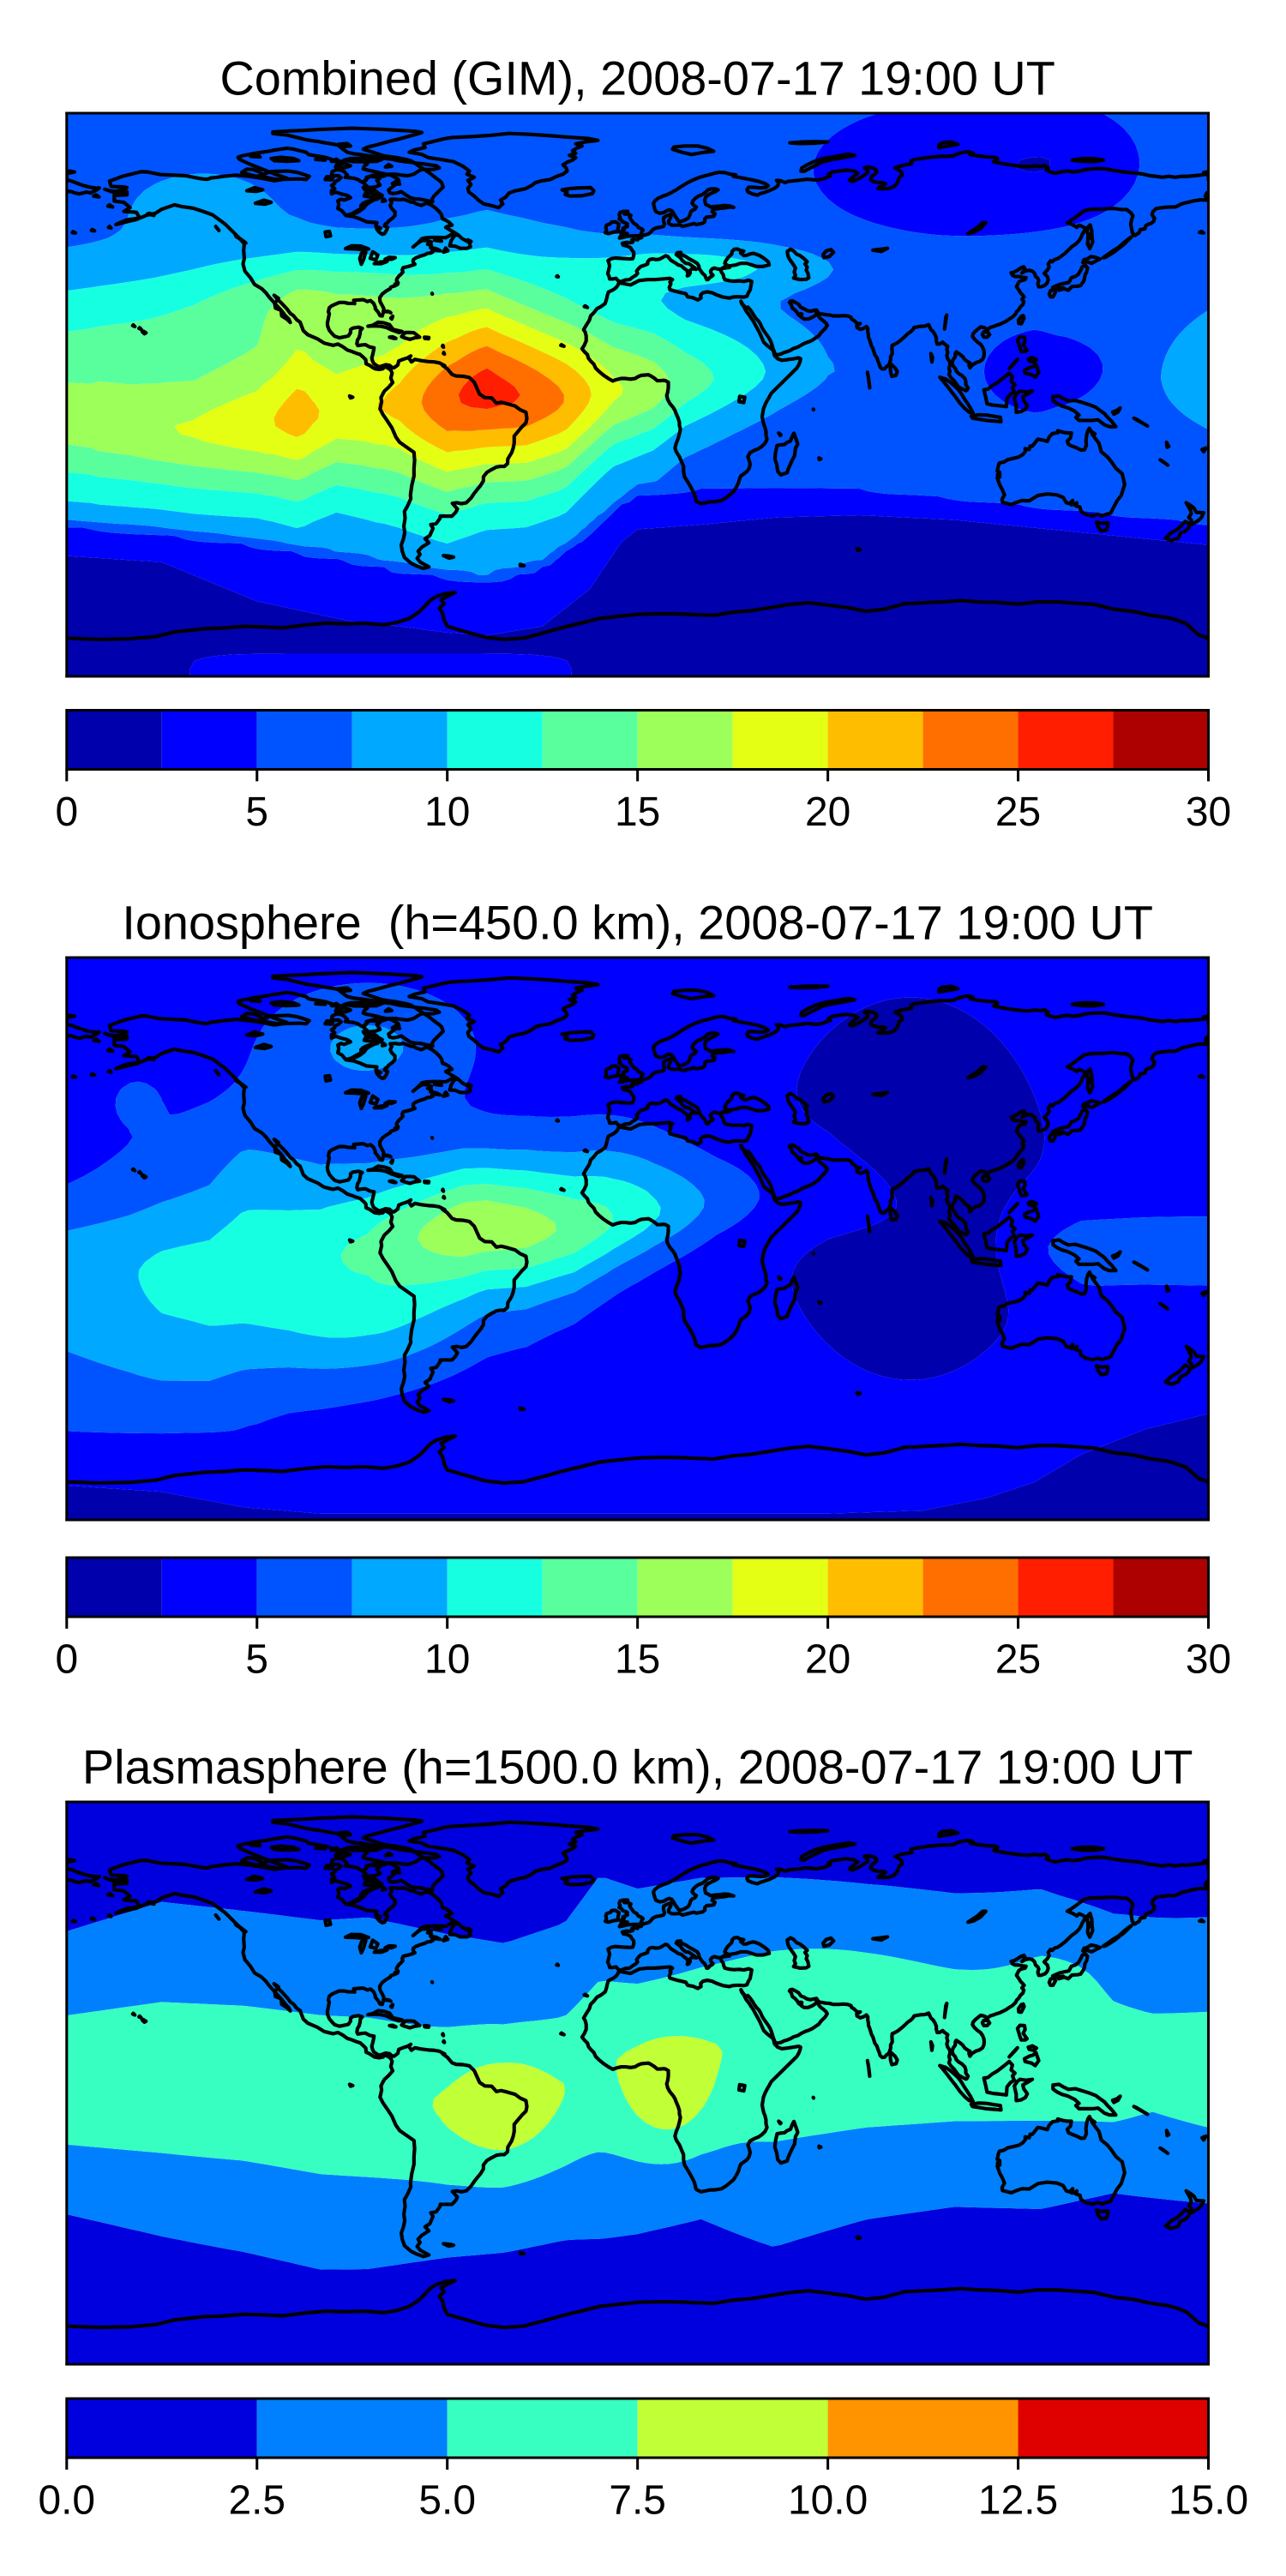  What do you see at coordinates (1018, 2500) in the screenshot?
I see `svg-text: 12.5` at bounding box center [1018, 2500].